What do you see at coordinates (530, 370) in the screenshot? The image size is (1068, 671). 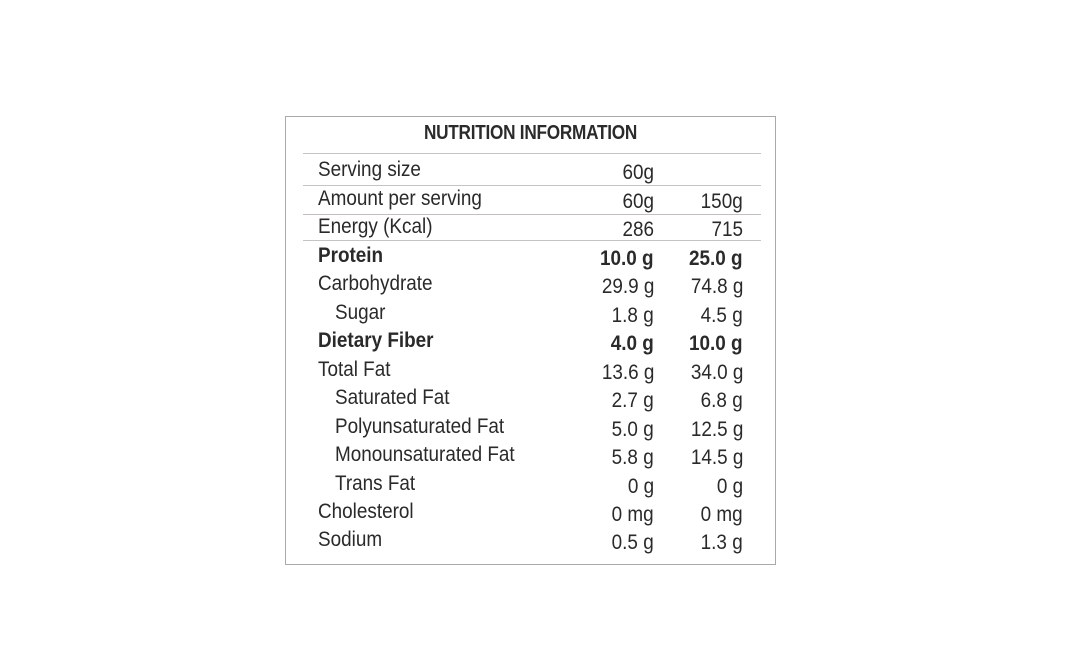 I see `row-total-fat: Total Fat 13.6 g 34.0 g` at bounding box center [530, 370].